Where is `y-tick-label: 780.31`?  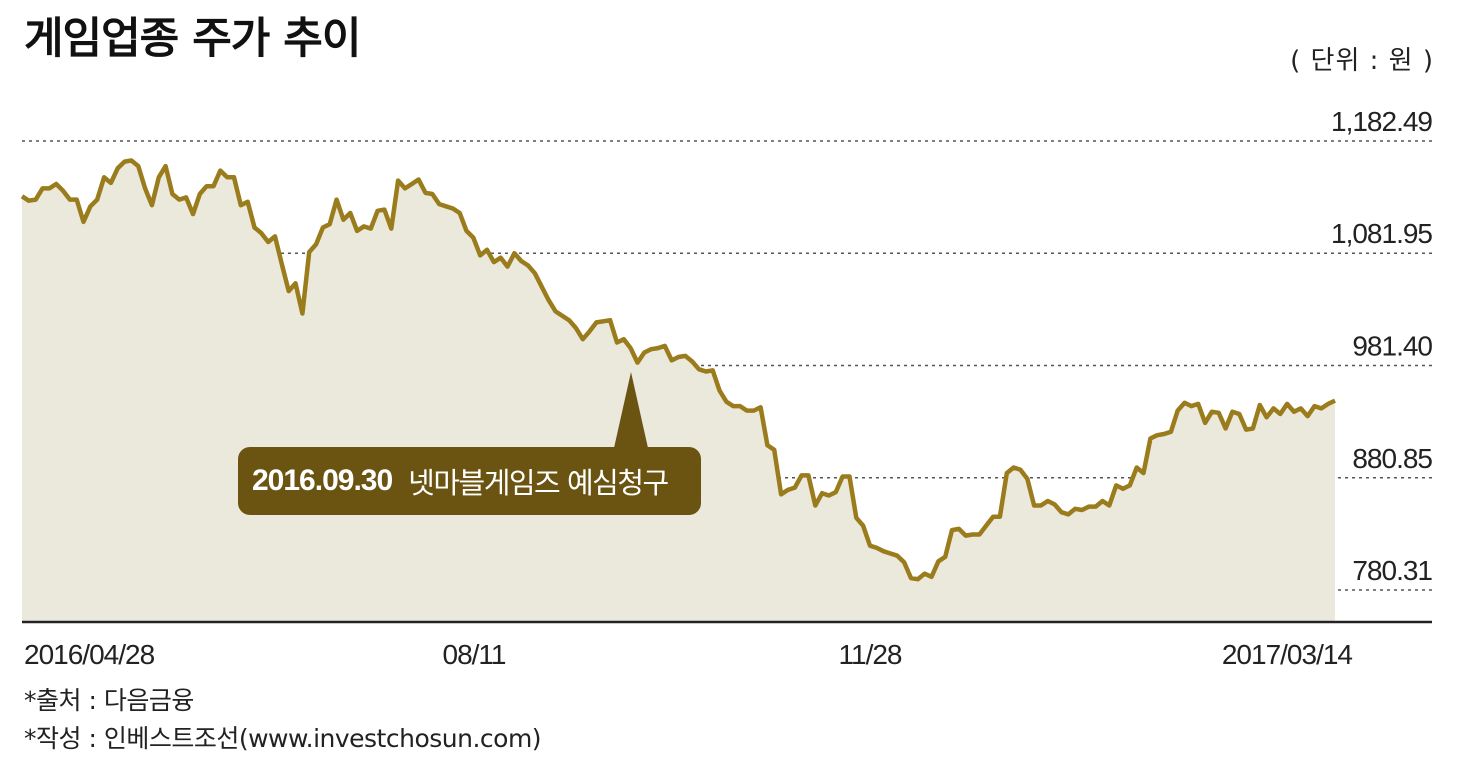 y-tick-label: 780.31 is located at coordinates (1392, 570).